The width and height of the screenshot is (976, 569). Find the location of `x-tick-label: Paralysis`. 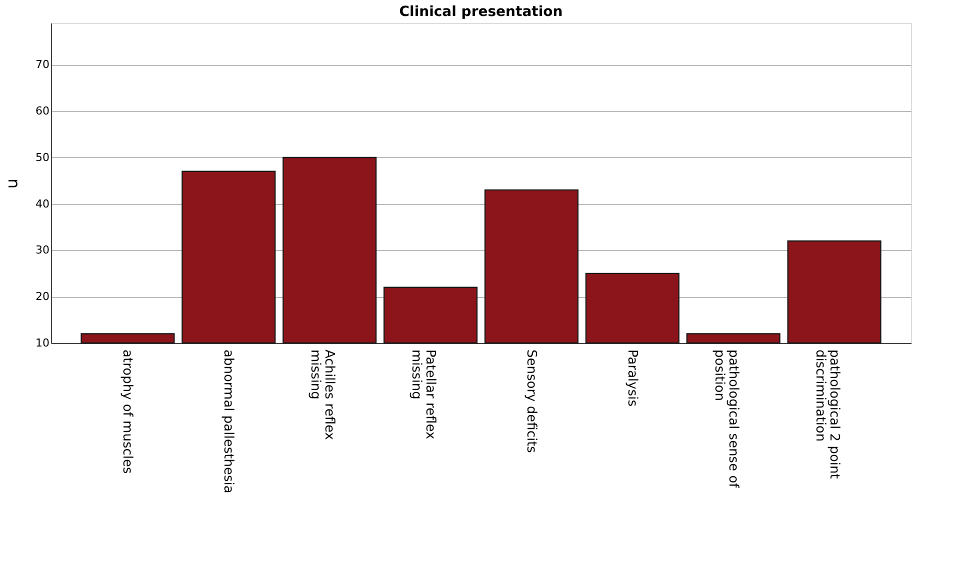

x-tick-label: Paralysis is located at coordinates (632, 378).